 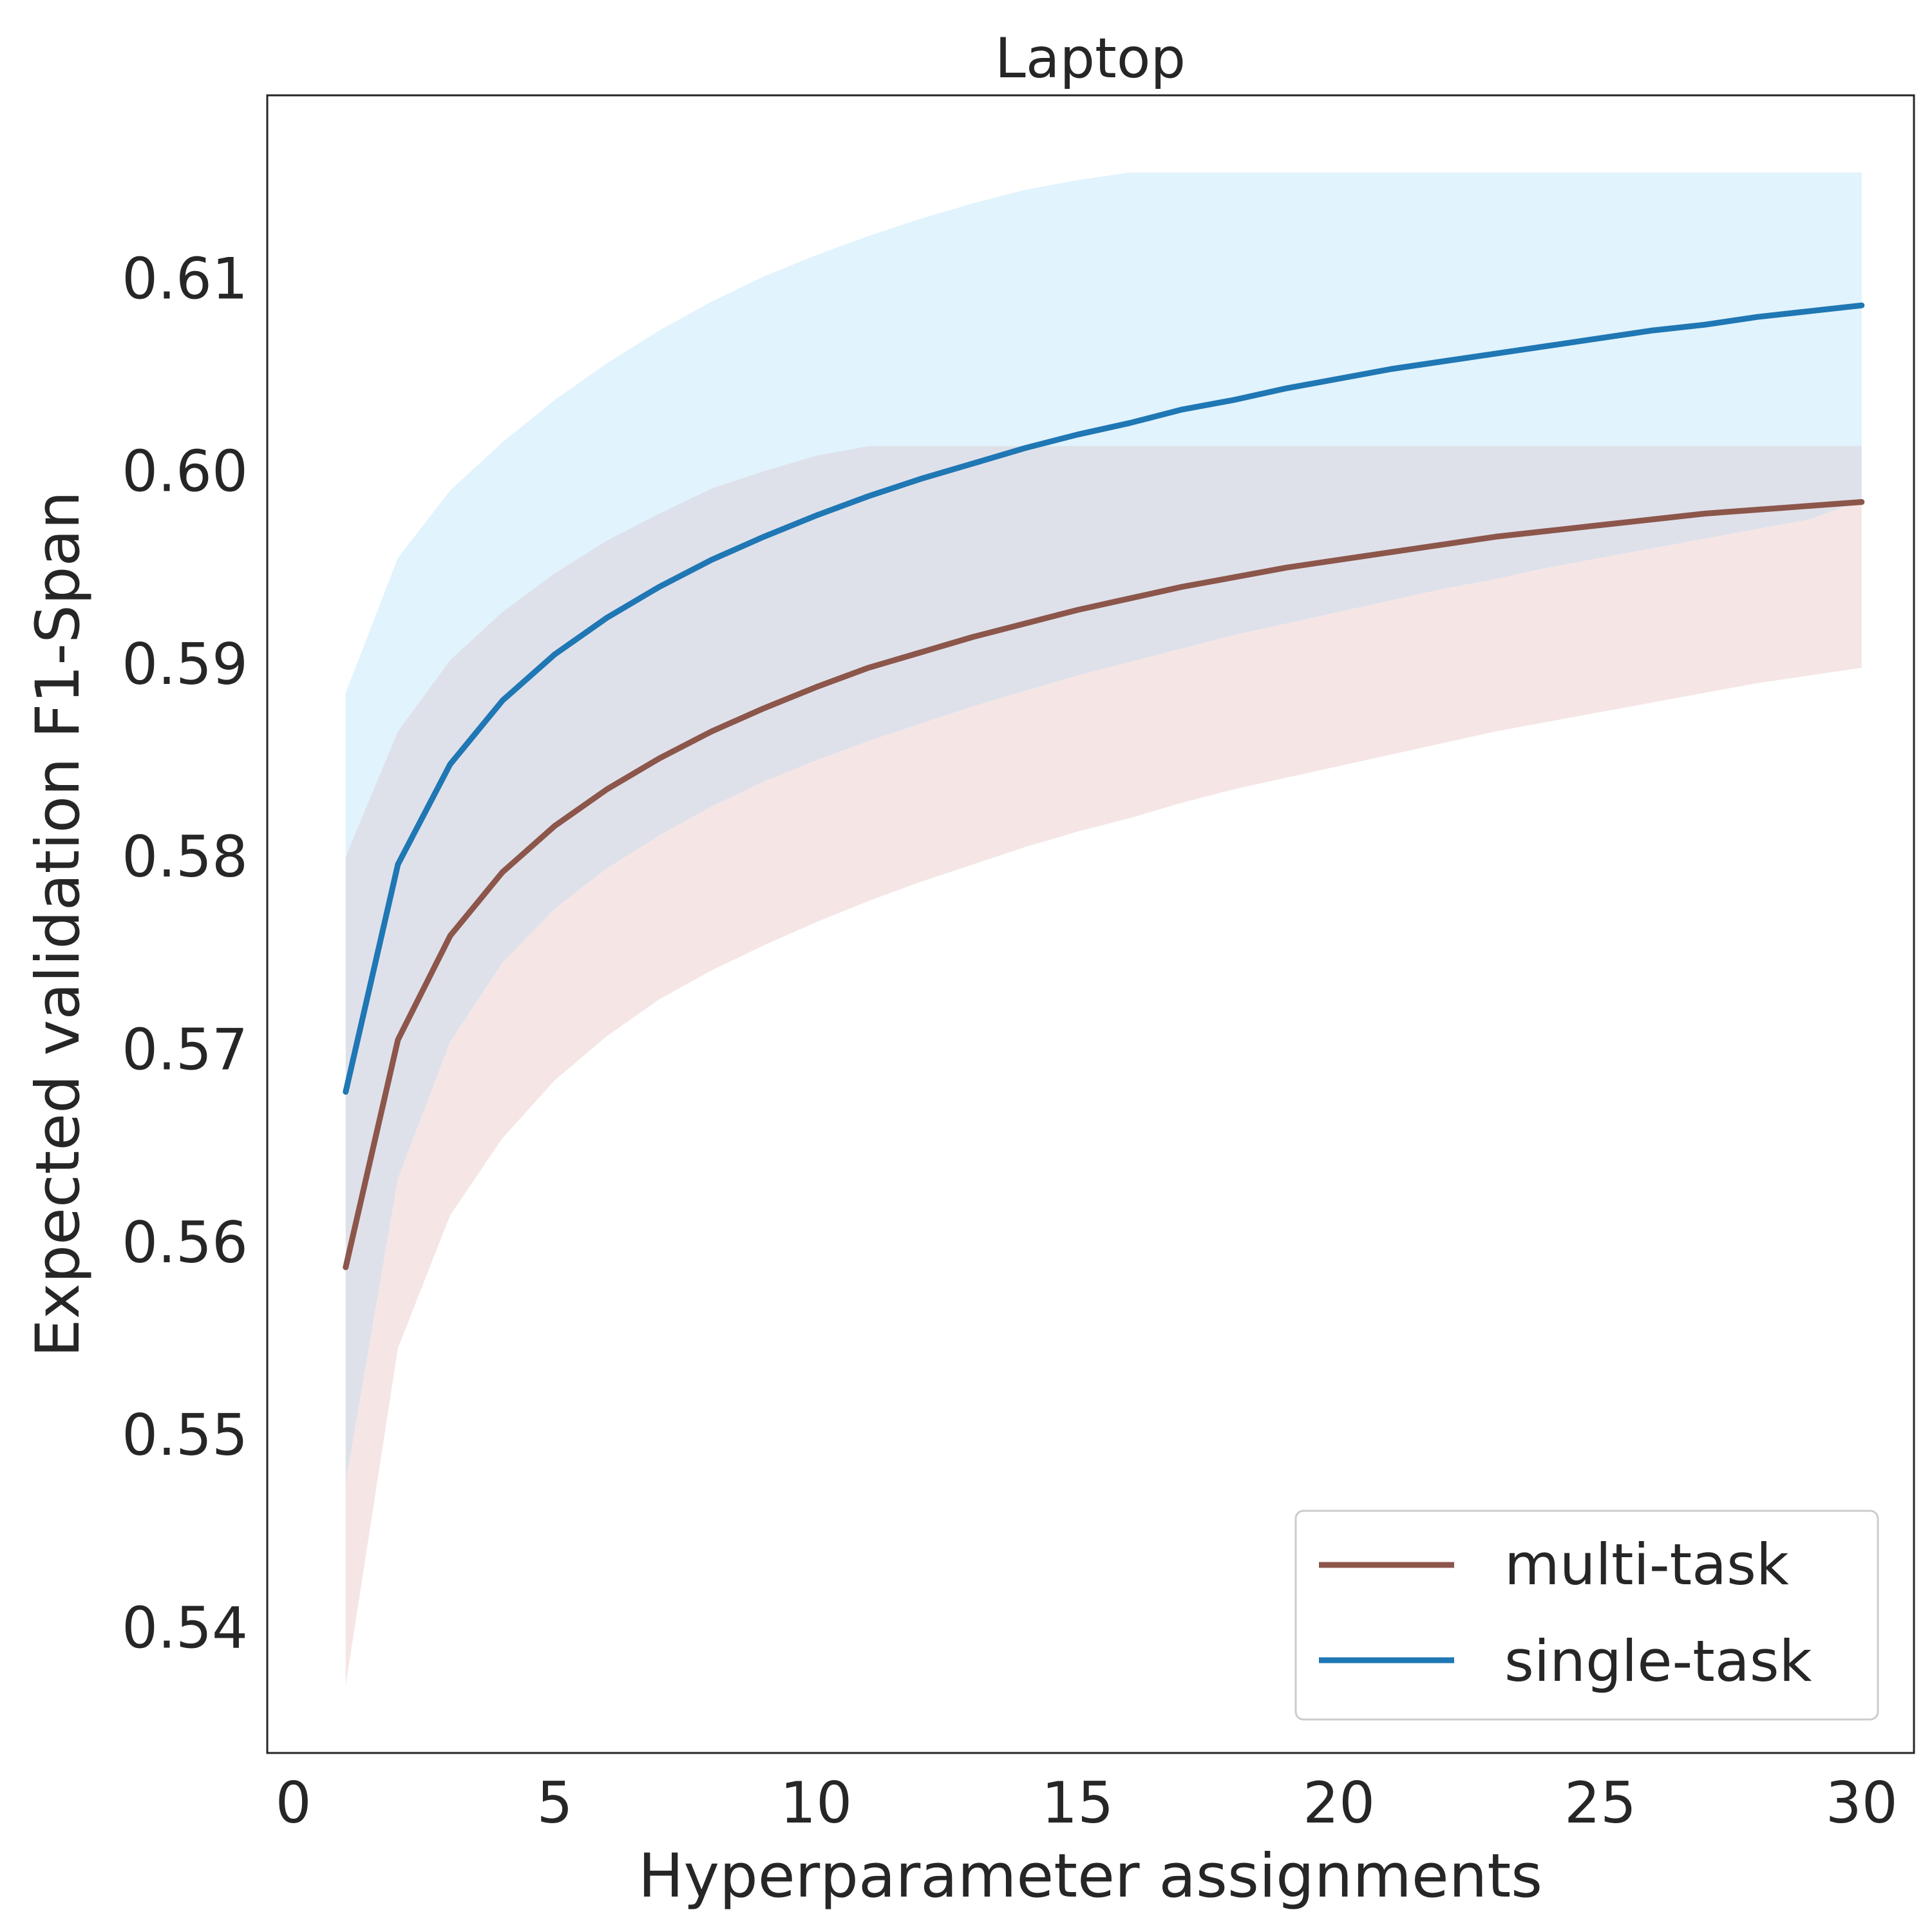 What do you see at coordinates (185, 953) in the screenshot?
I see `y-axis-ticks: 0.54 0.55 0.56 0.57 0.58 0.59 0.60 0.61` at bounding box center [185, 953].